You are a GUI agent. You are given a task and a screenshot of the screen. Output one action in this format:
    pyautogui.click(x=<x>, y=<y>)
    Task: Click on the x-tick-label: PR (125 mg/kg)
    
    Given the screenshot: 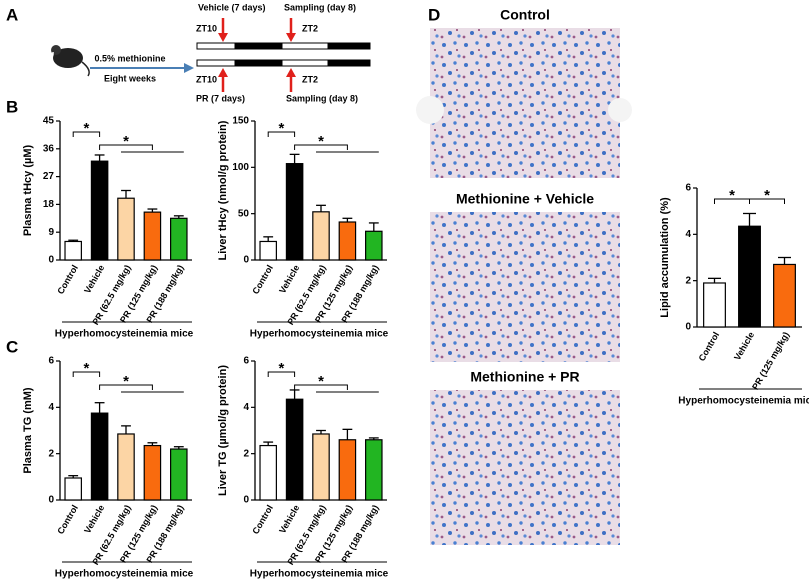 What is the action you would take?
    pyautogui.click(x=770, y=360)
    